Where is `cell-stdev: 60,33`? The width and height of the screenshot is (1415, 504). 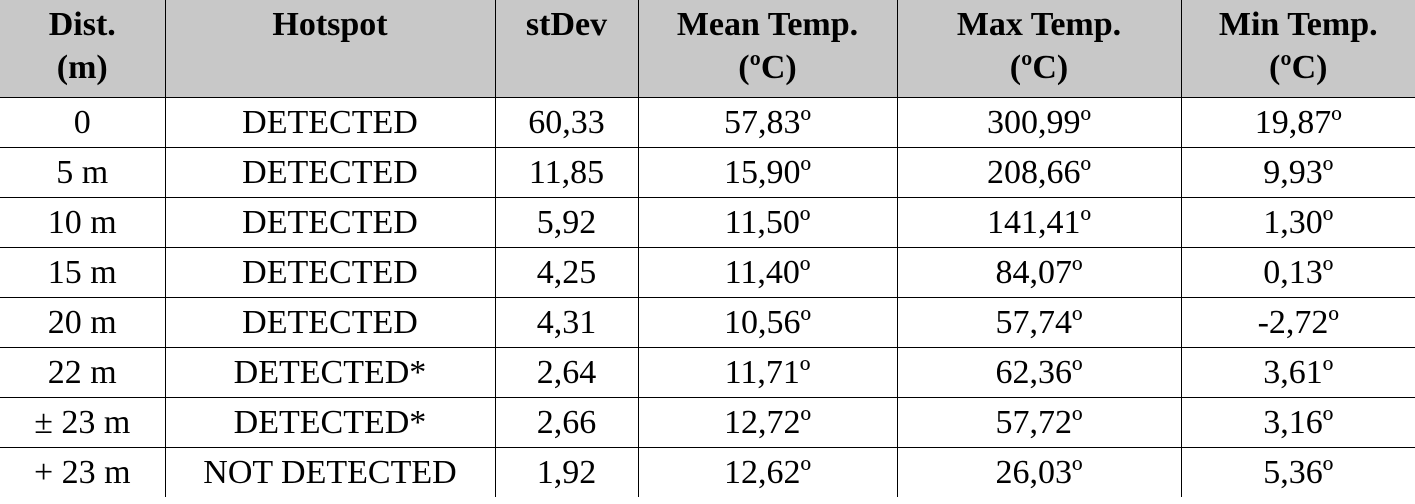 cell-stdev: 60,33 is located at coordinates (566, 122).